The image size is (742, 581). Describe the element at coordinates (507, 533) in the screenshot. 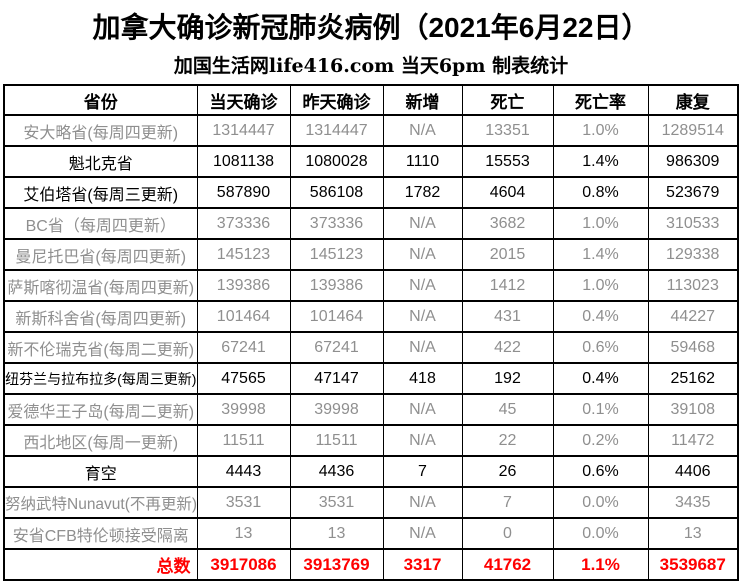

I see `cell-deaths: 0` at that location.